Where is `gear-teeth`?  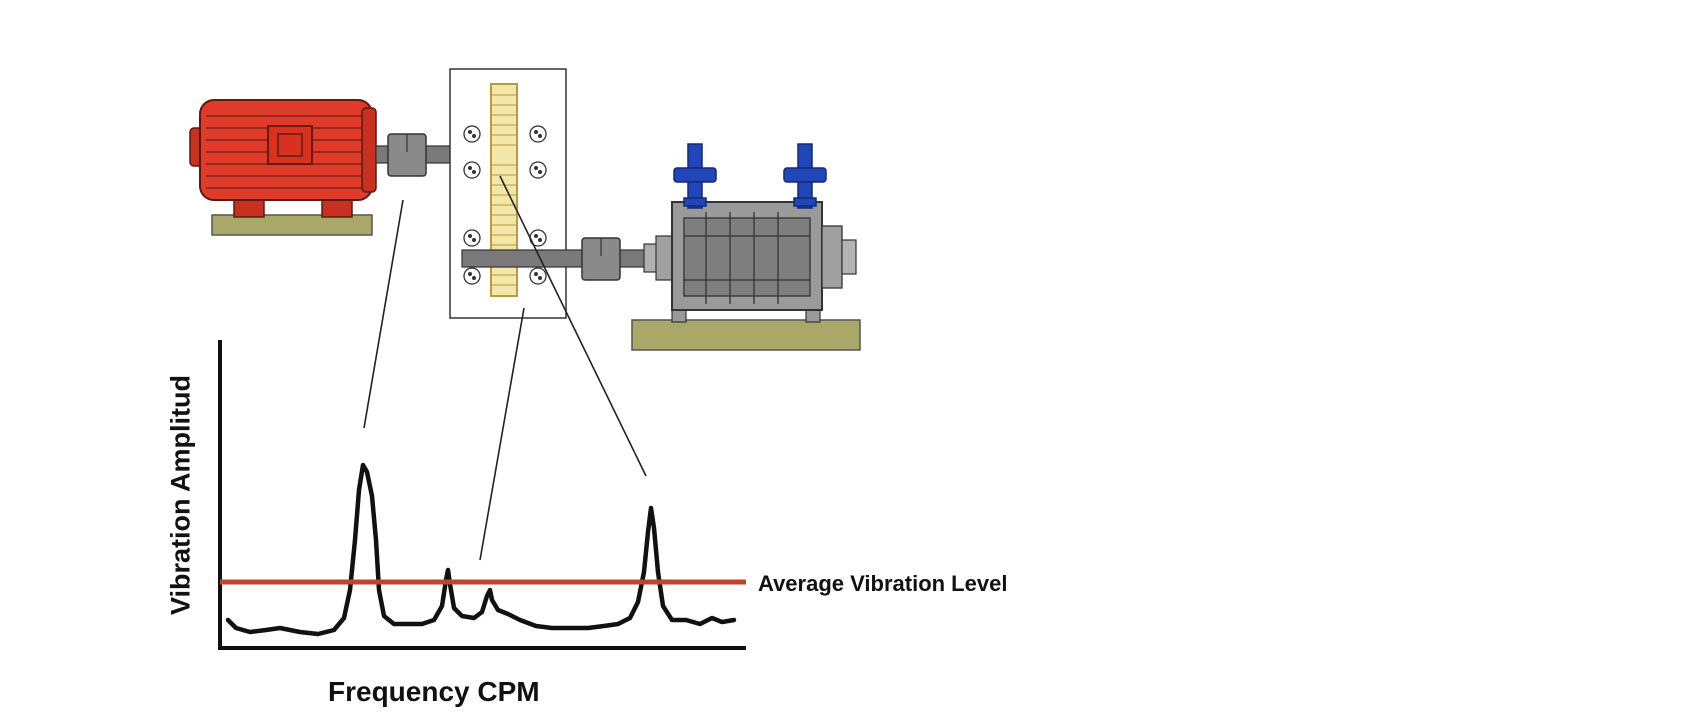
gear-teeth is located at coordinates (504, 190).